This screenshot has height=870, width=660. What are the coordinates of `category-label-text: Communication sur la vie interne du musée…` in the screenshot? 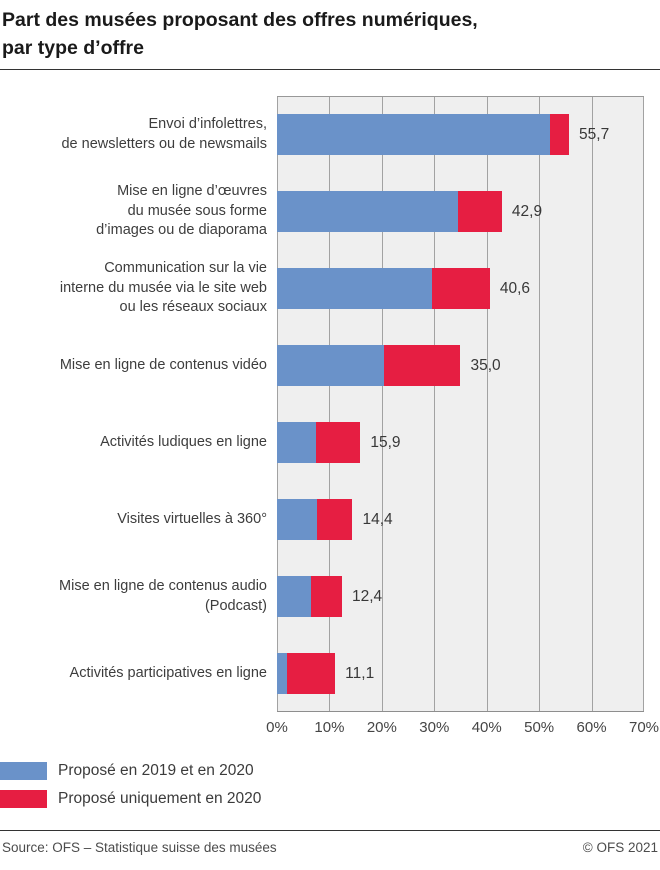 It's located at (163, 288).